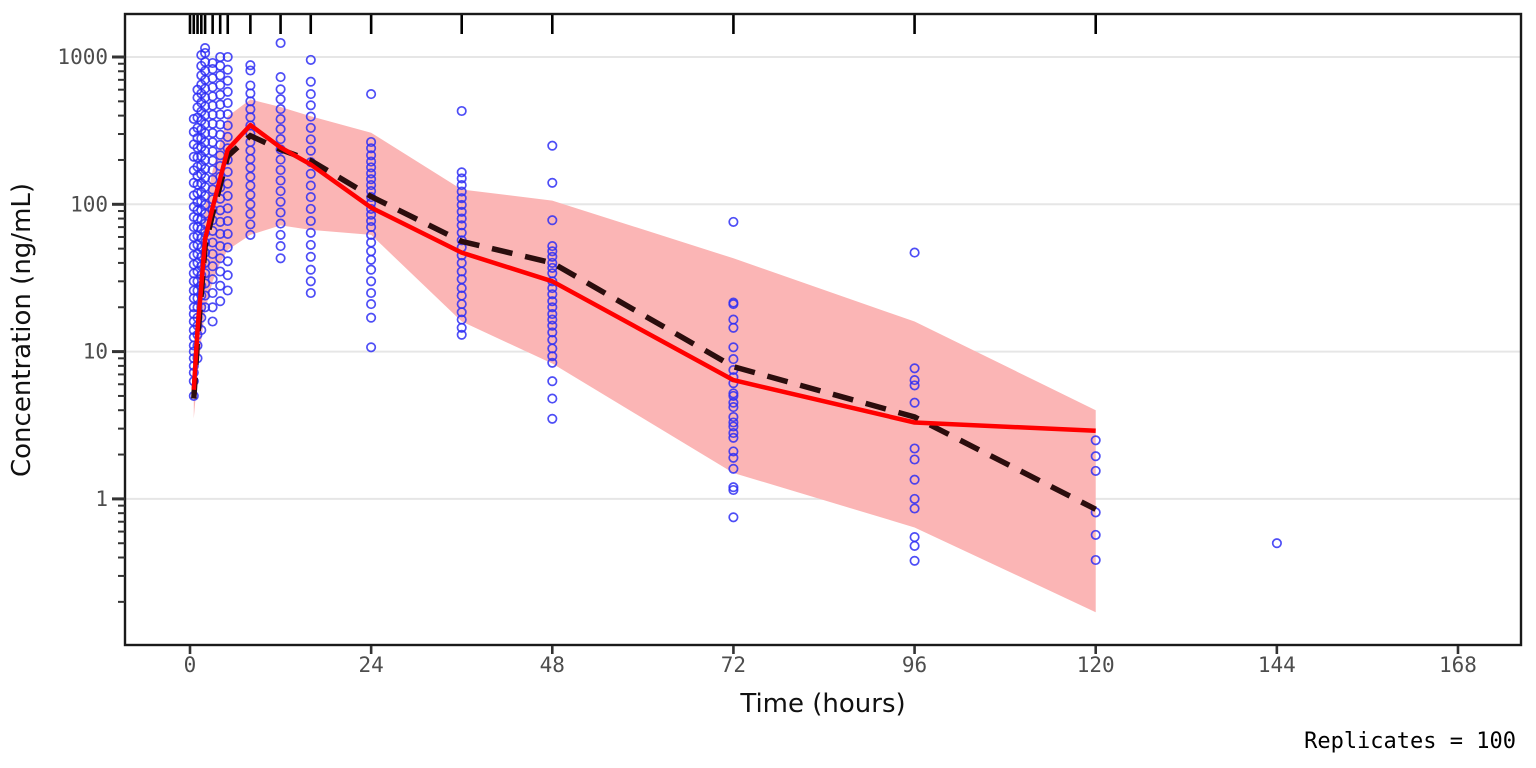 The image size is (1536, 768). I want to click on x-tick-label: 168, so click(1458, 665).